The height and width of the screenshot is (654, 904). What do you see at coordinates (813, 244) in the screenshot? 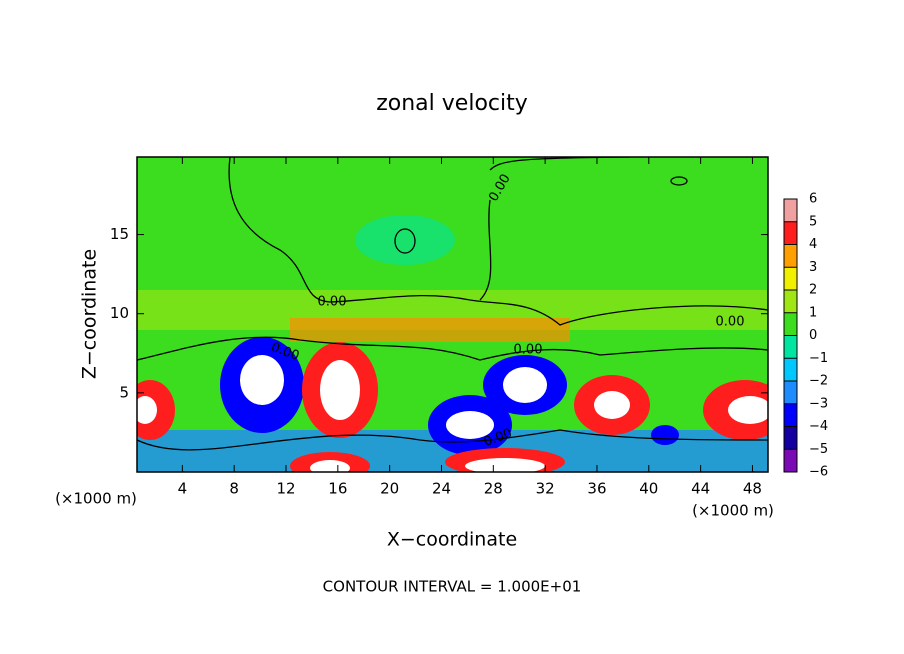
I see `colorbar-tick-label: 4` at bounding box center [813, 244].